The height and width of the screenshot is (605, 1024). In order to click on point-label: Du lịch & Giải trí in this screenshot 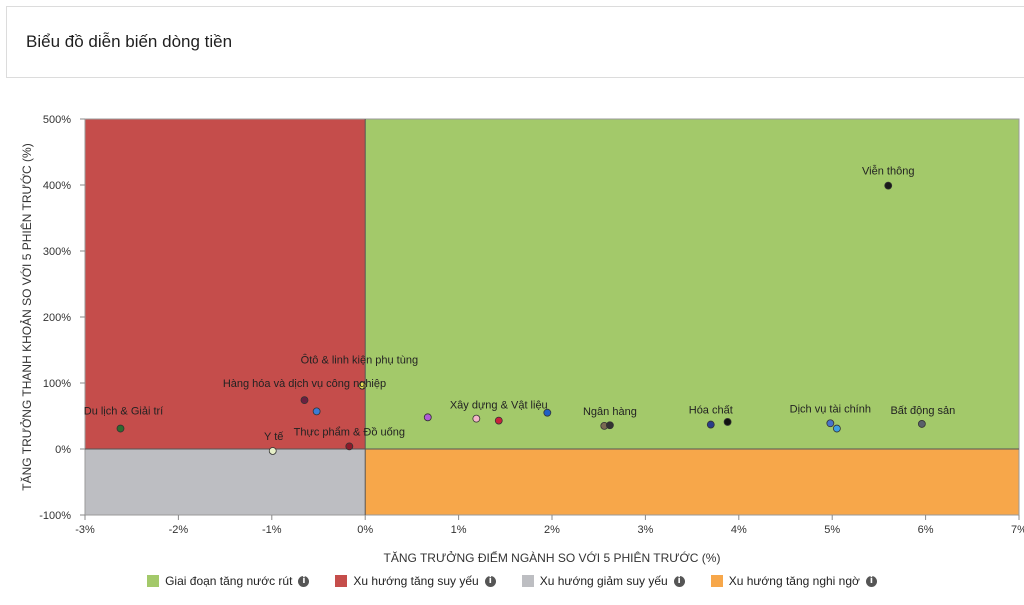, I will do `click(123, 412)`.